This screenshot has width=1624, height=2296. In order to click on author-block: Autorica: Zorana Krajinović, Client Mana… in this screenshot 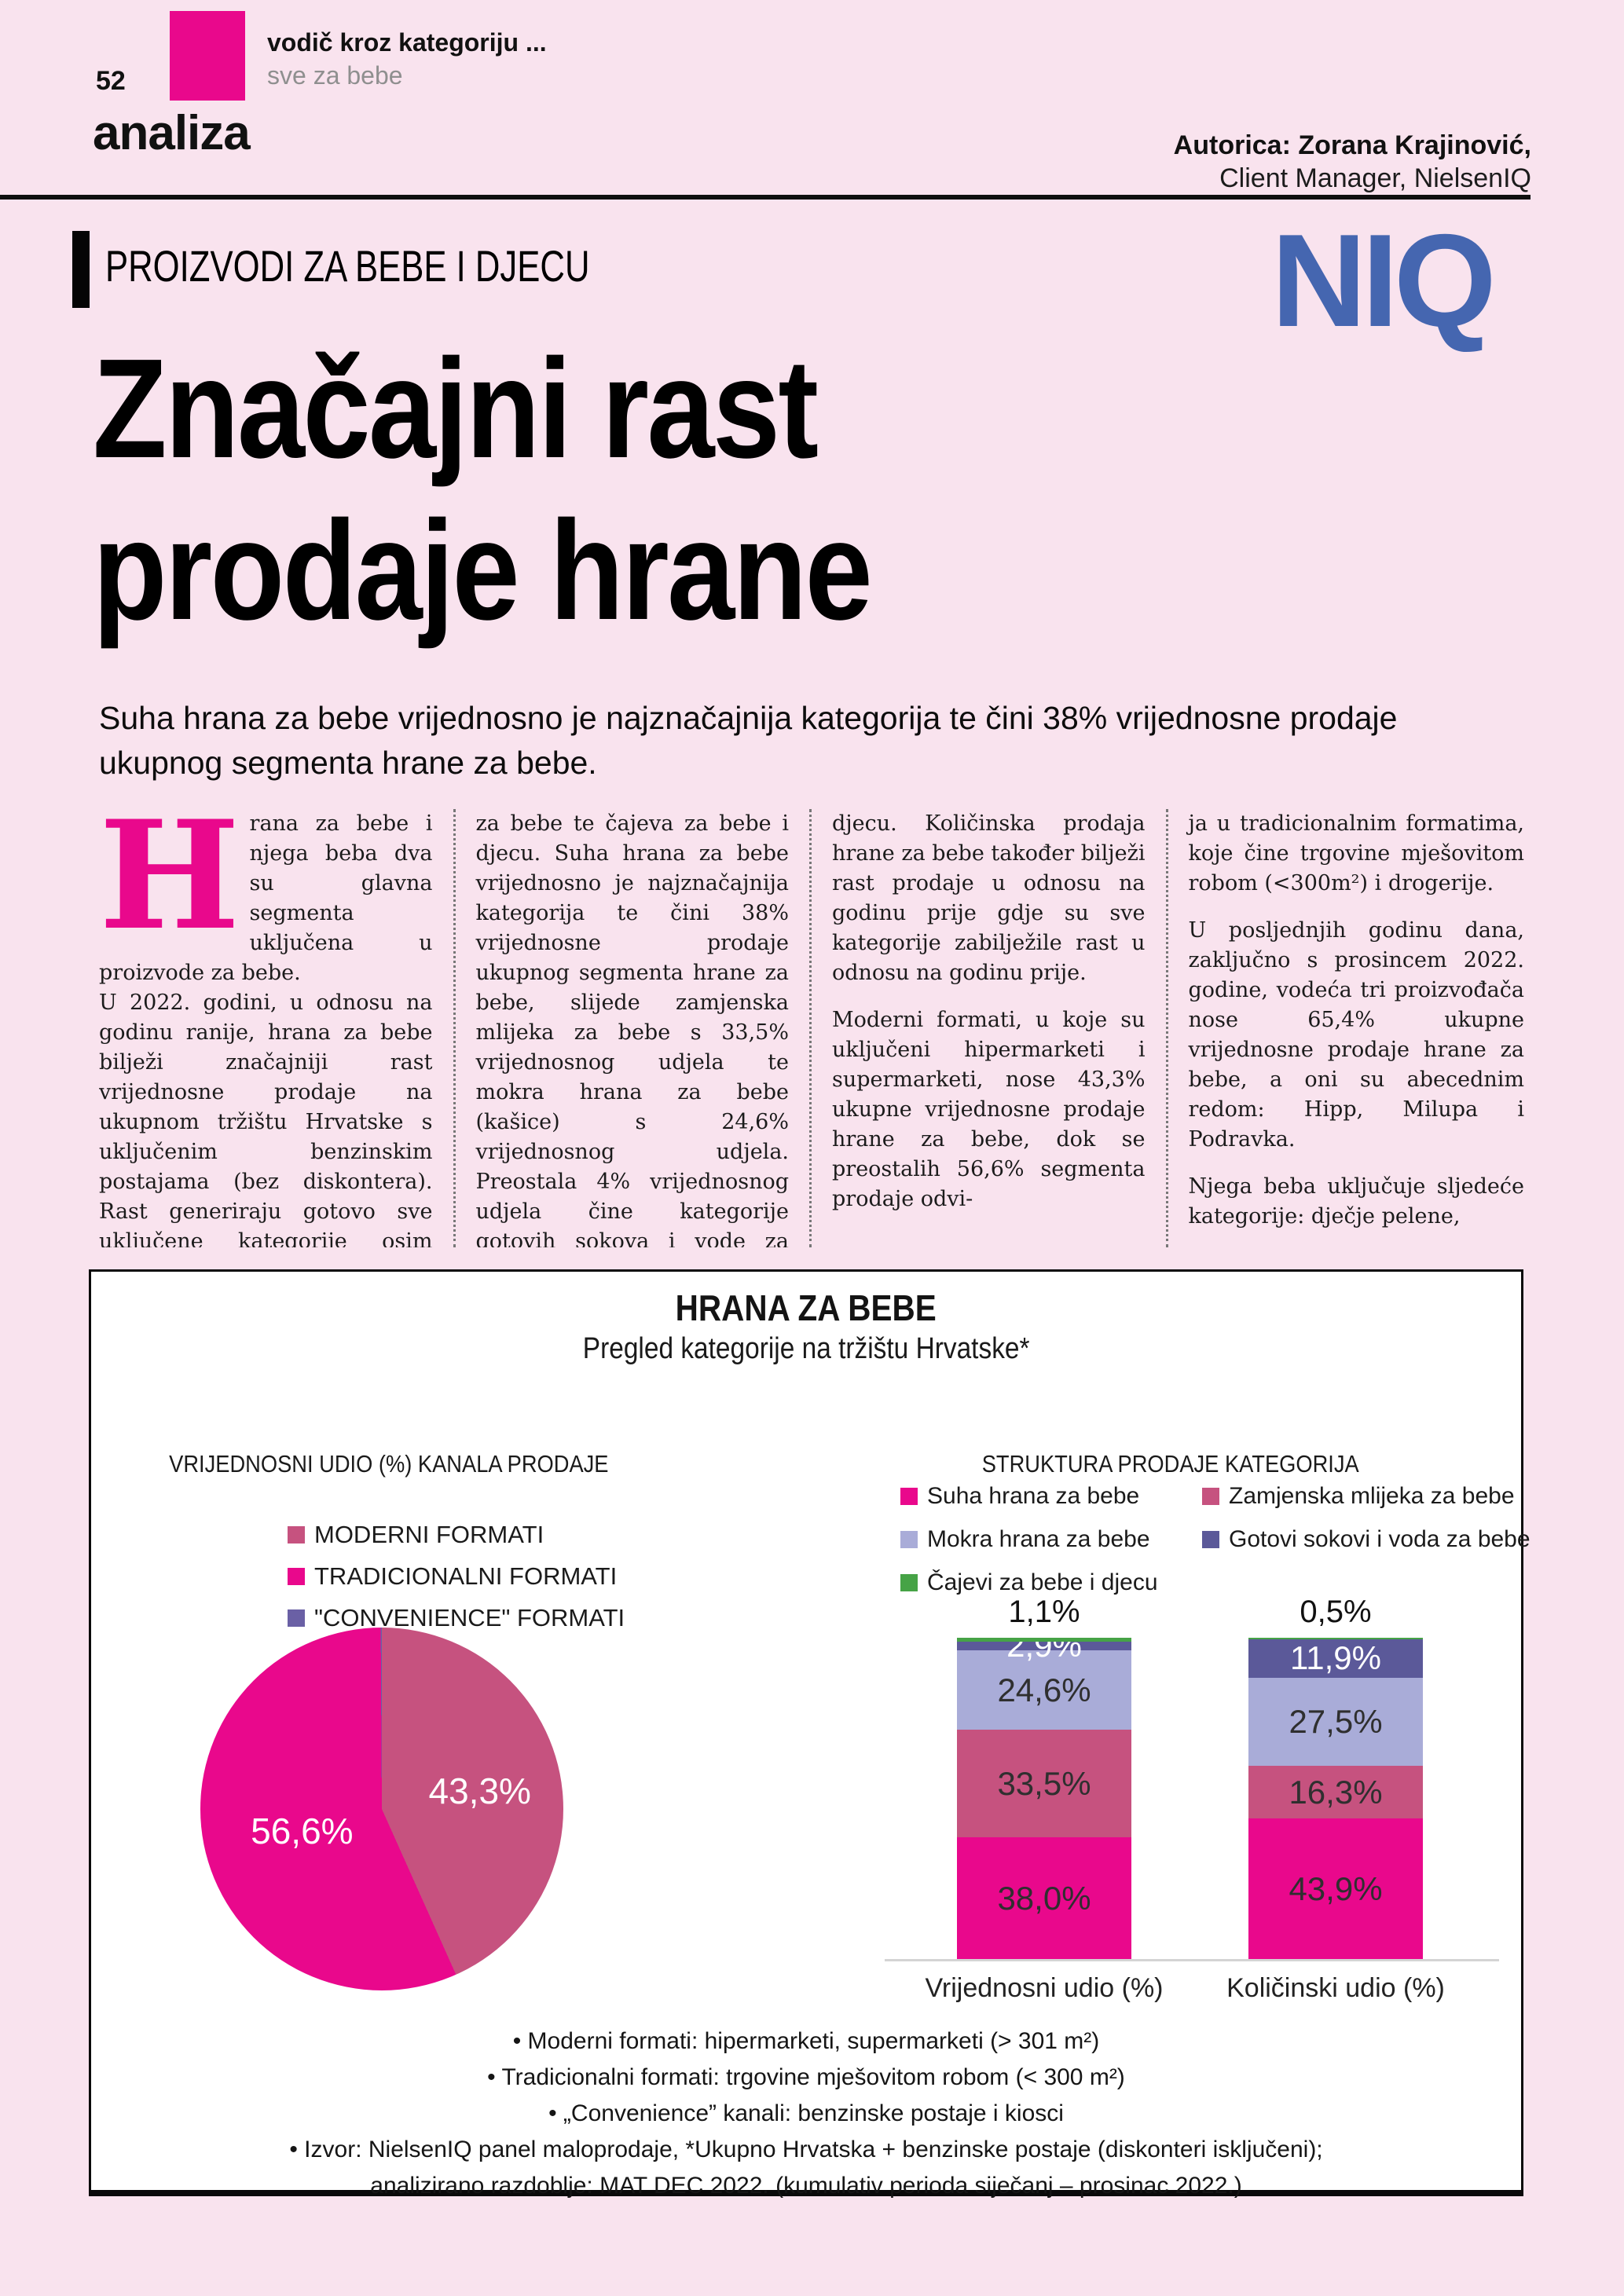, I will do `click(1352, 162)`.